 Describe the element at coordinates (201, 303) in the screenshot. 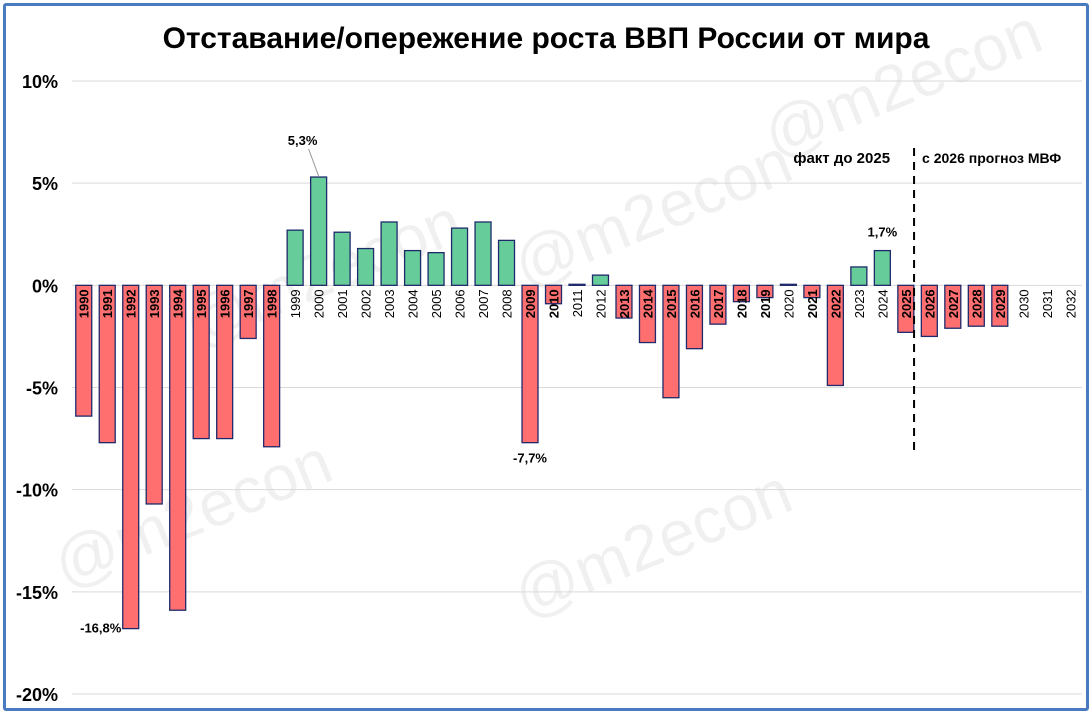

I see `x-tick-label: 1995` at that location.